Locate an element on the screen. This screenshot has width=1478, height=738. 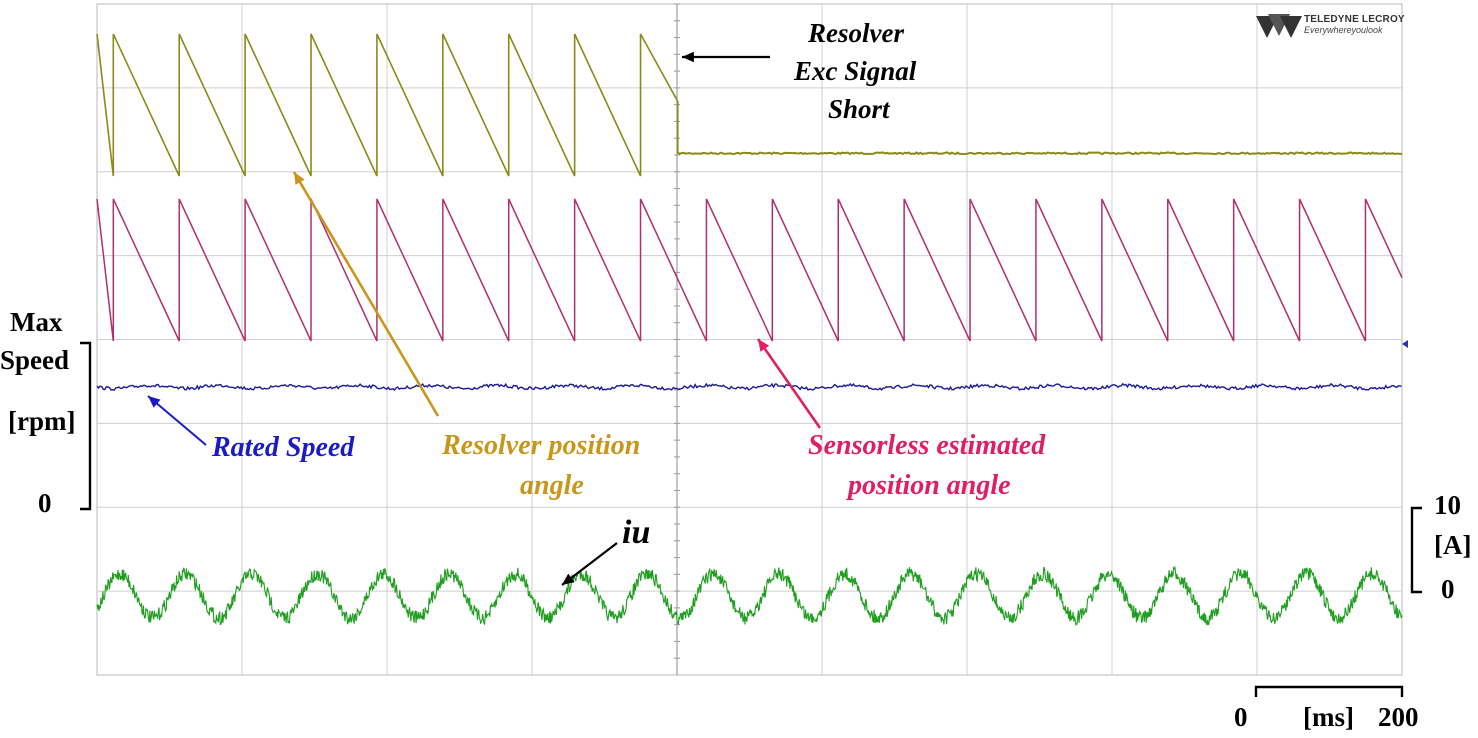
resolver-angle-arrow is located at coordinates (366, 294).